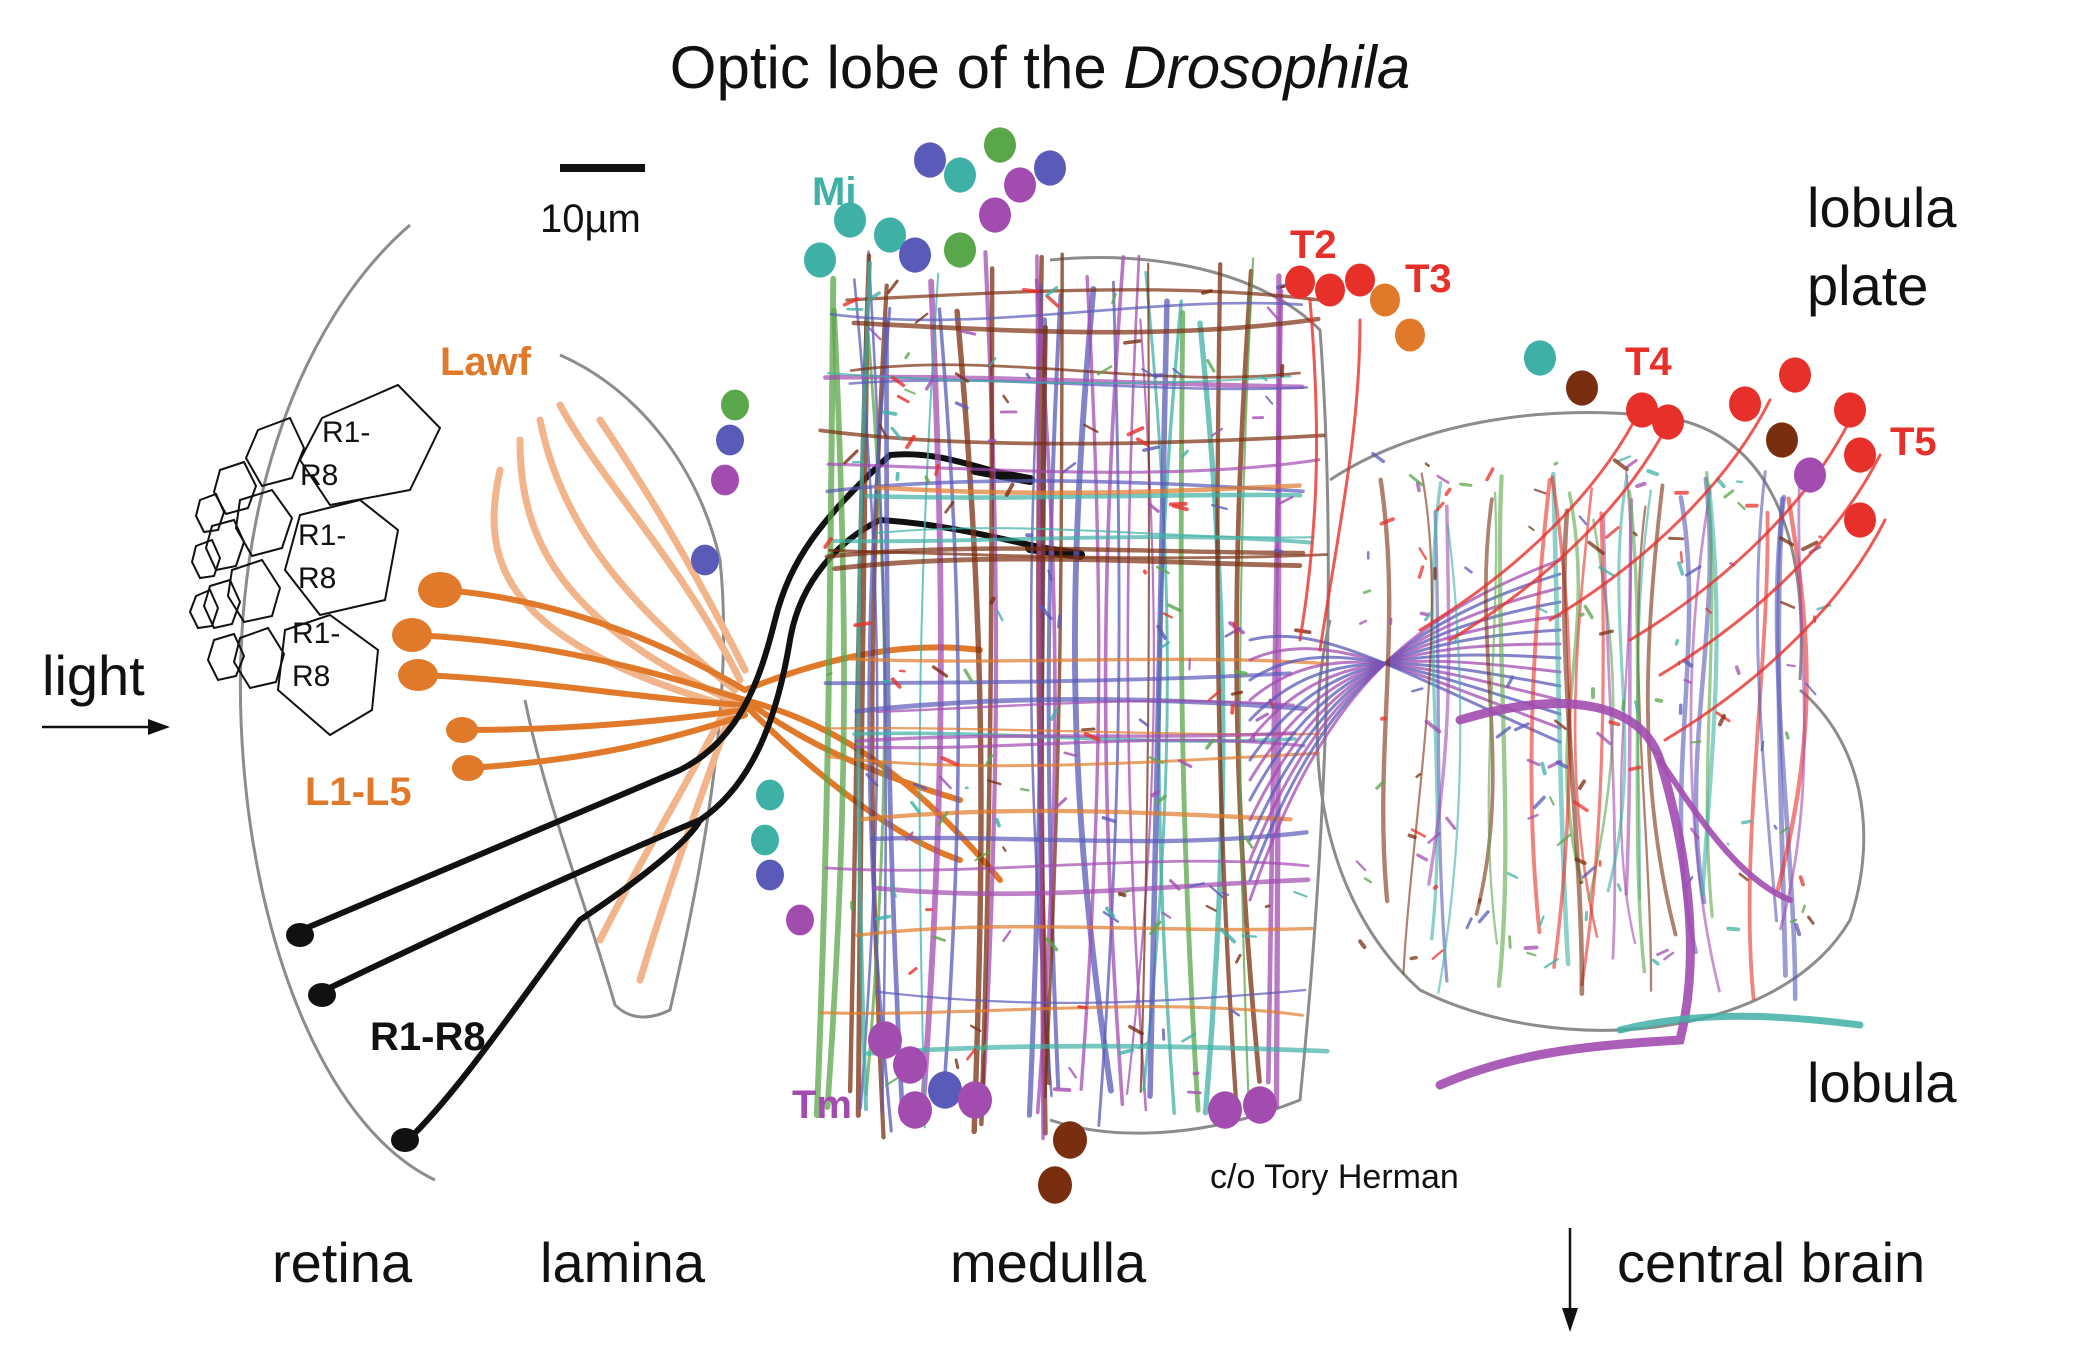 The image size is (2080, 1347). What do you see at coordinates (438, 676) in the screenshot?
I see `l1-l5-cell-bodies` at bounding box center [438, 676].